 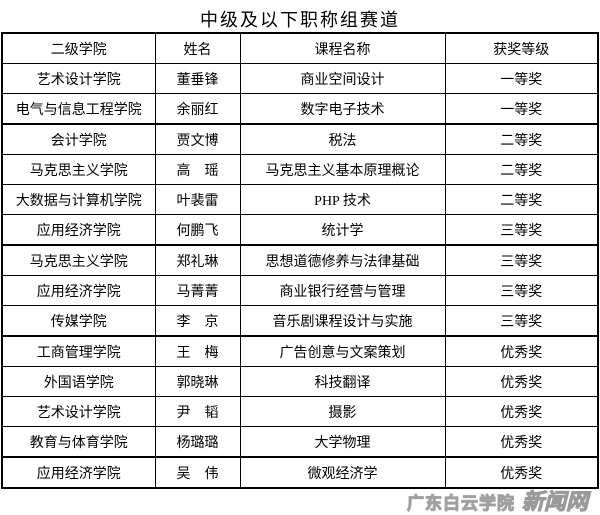 I want to click on table-row: 艺术设计学院 董垂锋 商业空间设计 一等奖, so click(x=300, y=78).